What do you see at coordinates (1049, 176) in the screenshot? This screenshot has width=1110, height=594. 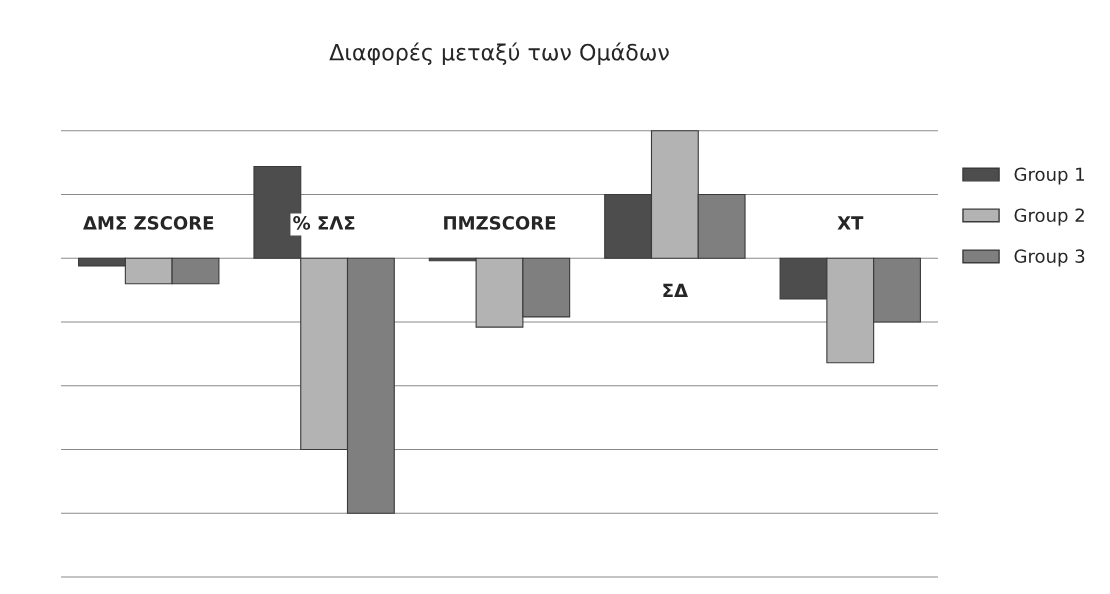 I see `legend-label: Group 1` at bounding box center [1049, 176].